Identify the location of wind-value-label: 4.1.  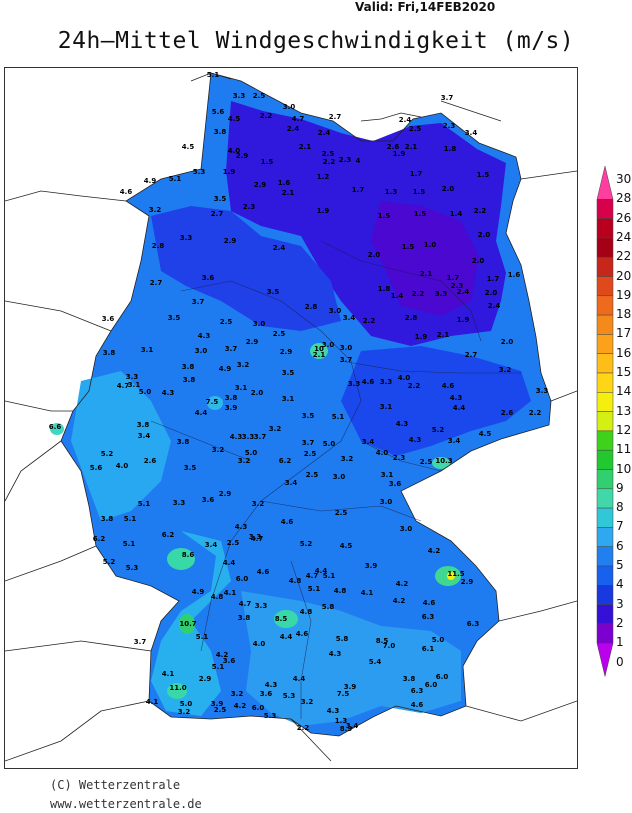
(152, 702).